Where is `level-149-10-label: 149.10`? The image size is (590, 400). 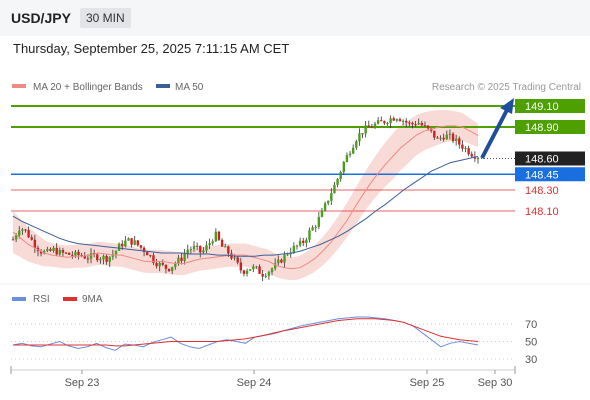 level-149-10-label: 149.10 is located at coordinates (542, 107).